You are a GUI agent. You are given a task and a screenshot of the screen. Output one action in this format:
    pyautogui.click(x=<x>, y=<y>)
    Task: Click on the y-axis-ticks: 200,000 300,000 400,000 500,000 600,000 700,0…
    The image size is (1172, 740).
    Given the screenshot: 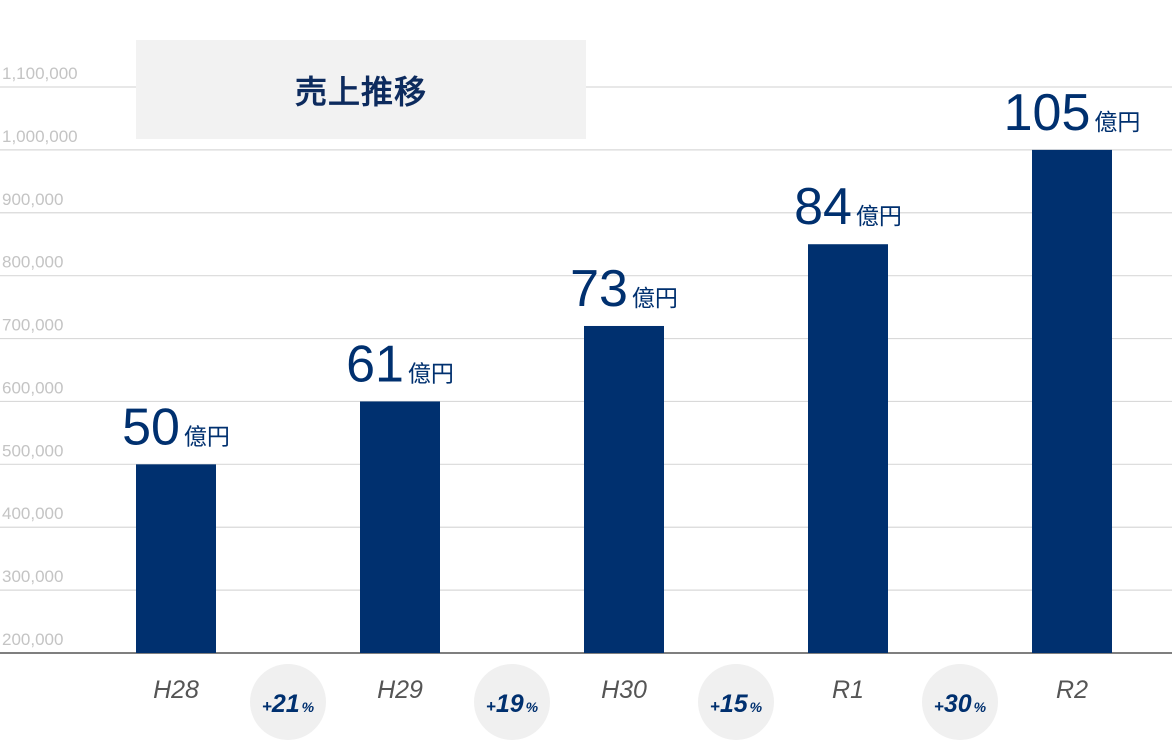 What is the action you would take?
    pyautogui.click(x=40, y=356)
    